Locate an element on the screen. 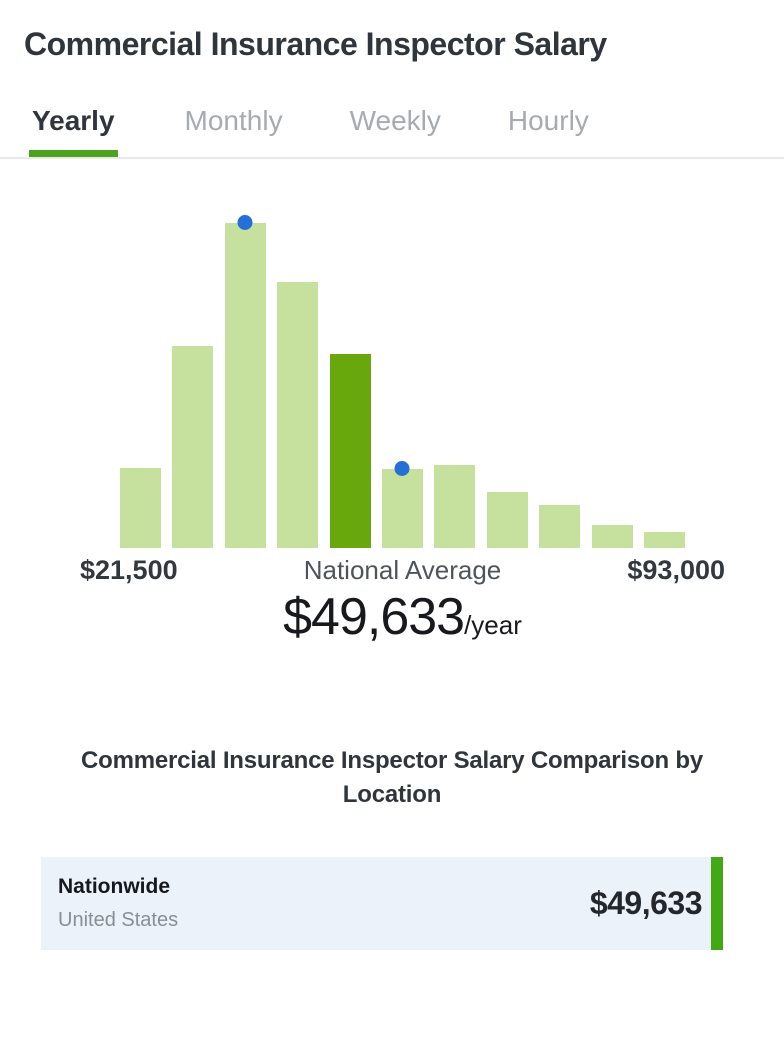 Image resolution: width=784 pixels, height=1043 pixels. salary-period-tabs: Yearly Monthly Weekly Hourly is located at coordinates (392, 133).